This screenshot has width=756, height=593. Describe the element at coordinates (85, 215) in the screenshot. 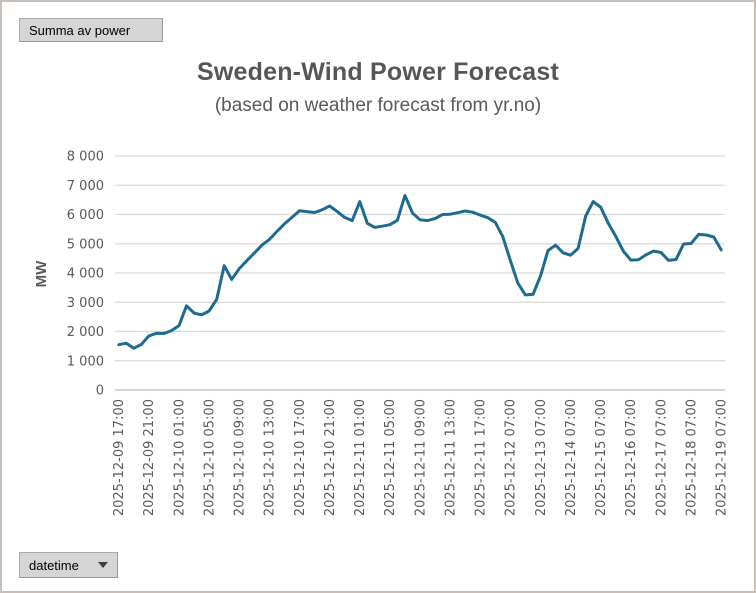

I see `y-tick-label: 6 000` at that location.